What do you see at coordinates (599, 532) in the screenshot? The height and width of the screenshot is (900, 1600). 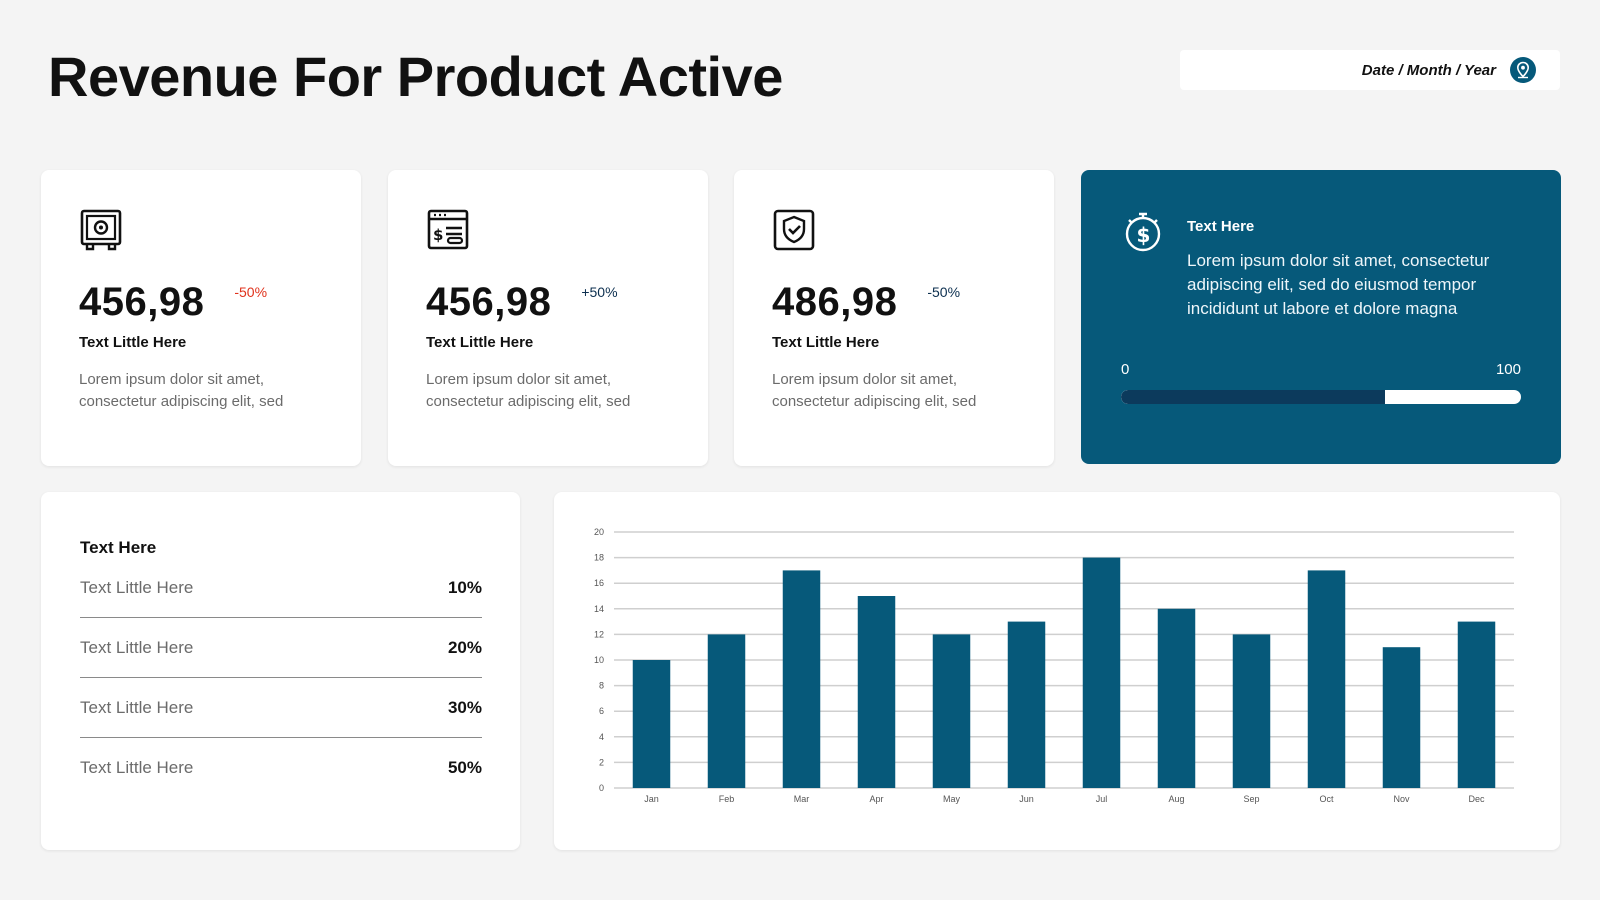 I see `y-tick-label: 20` at bounding box center [599, 532].